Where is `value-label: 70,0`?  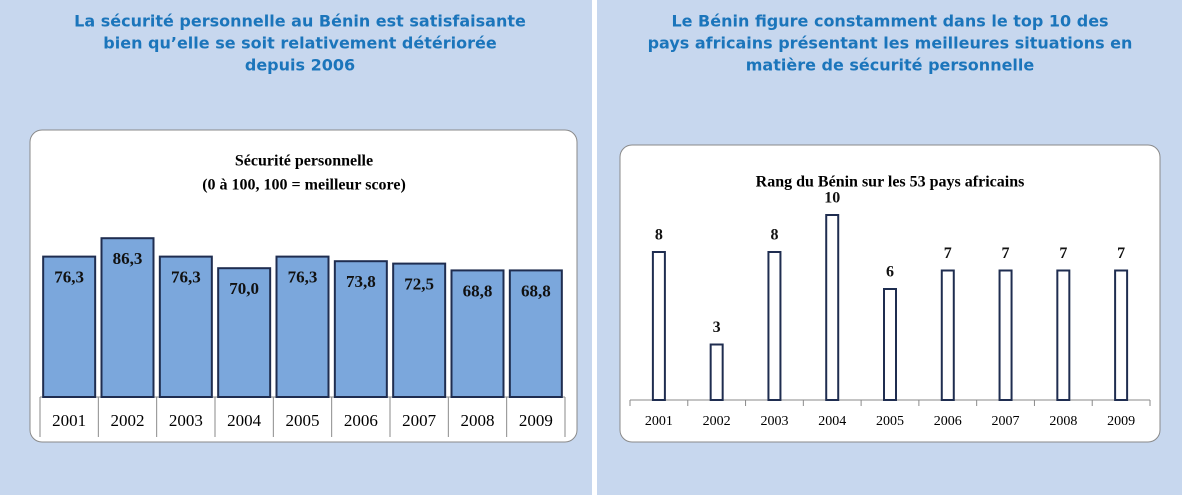 value-label: 70,0 is located at coordinates (244, 288).